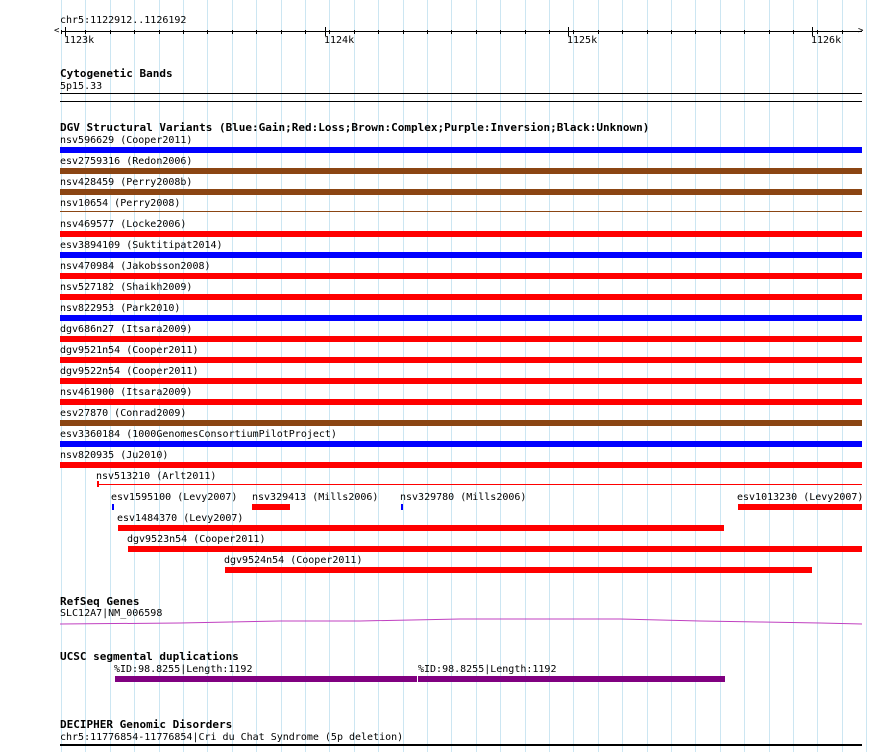 The height and width of the screenshot is (752, 890). Describe the element at coordinates (126, 392) in the screenshot. I see `dgv-feature-label: nsv461900 (Itsara2009)` at that location.